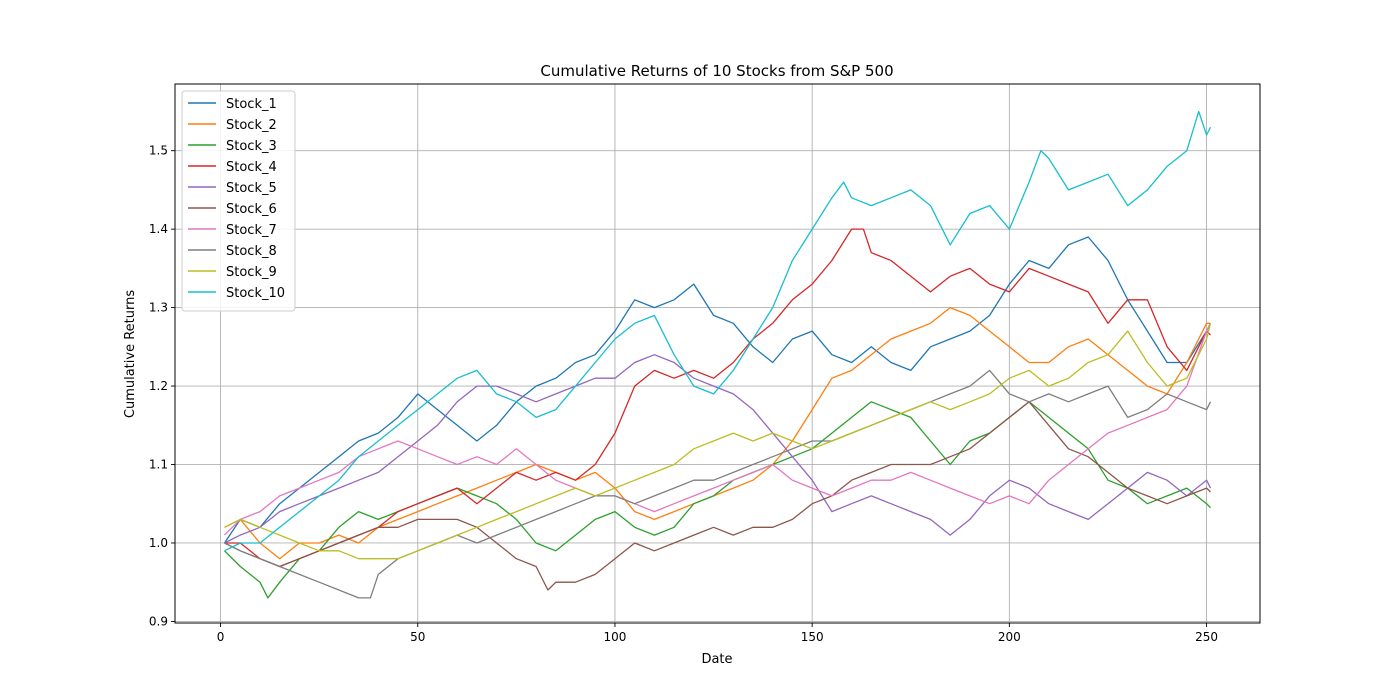  I want to click on y-tick-label: 1.1, so click(158, 465).